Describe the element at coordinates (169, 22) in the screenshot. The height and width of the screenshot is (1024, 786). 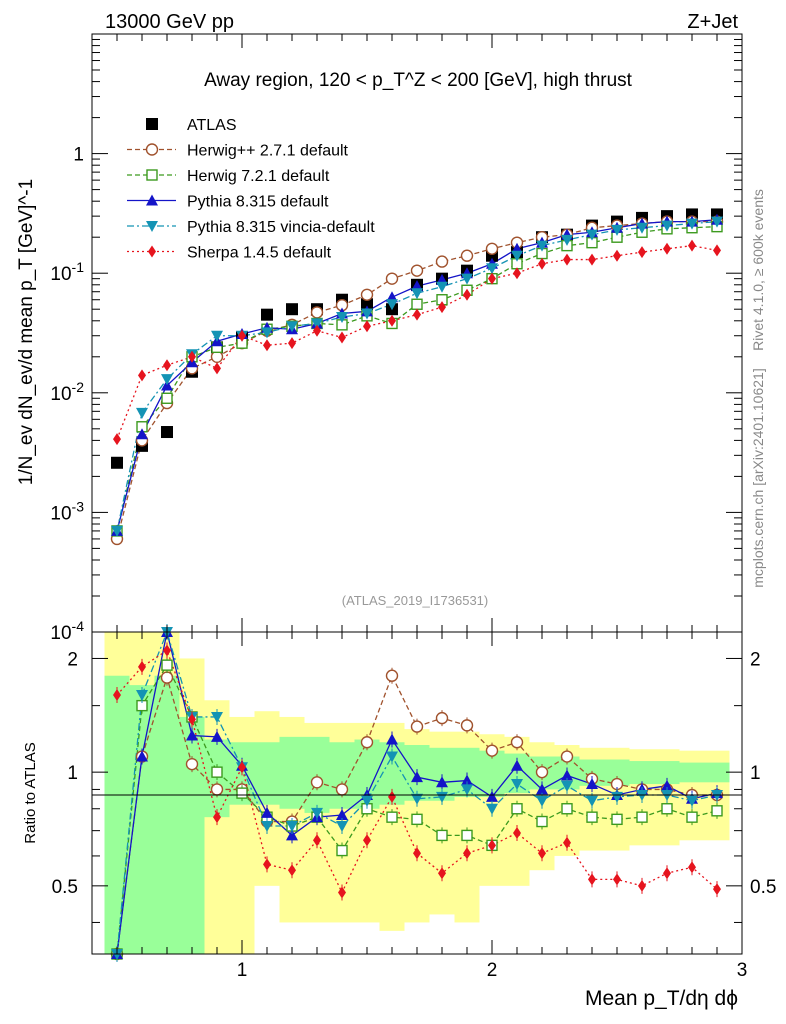
I see `header-left: 13000 GeV pp` at that location.